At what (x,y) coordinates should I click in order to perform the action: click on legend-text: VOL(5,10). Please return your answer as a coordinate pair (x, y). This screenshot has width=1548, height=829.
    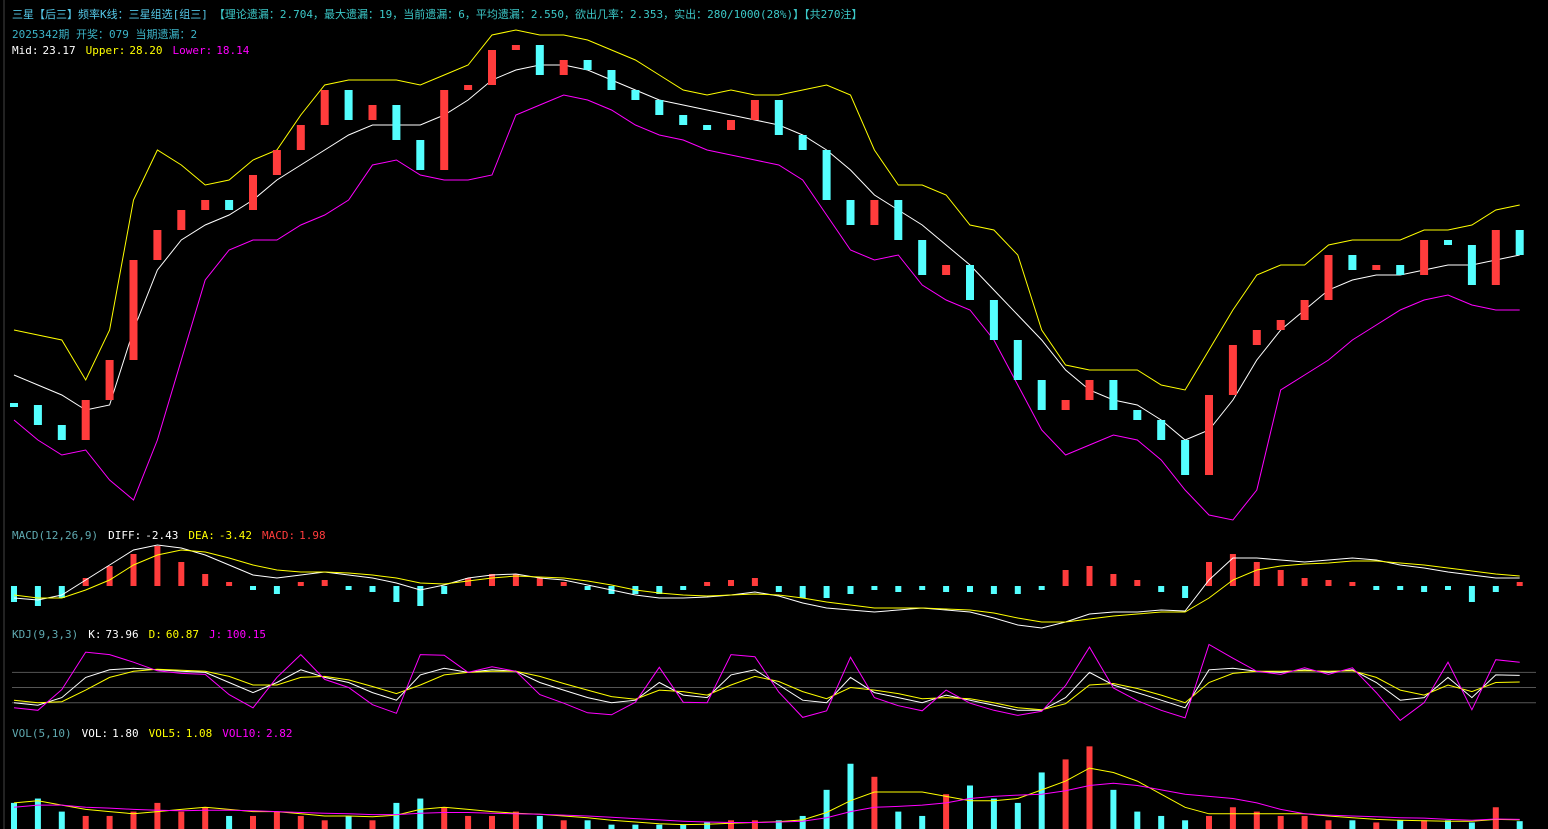
    Looking at the image, I should click on (42, 733).